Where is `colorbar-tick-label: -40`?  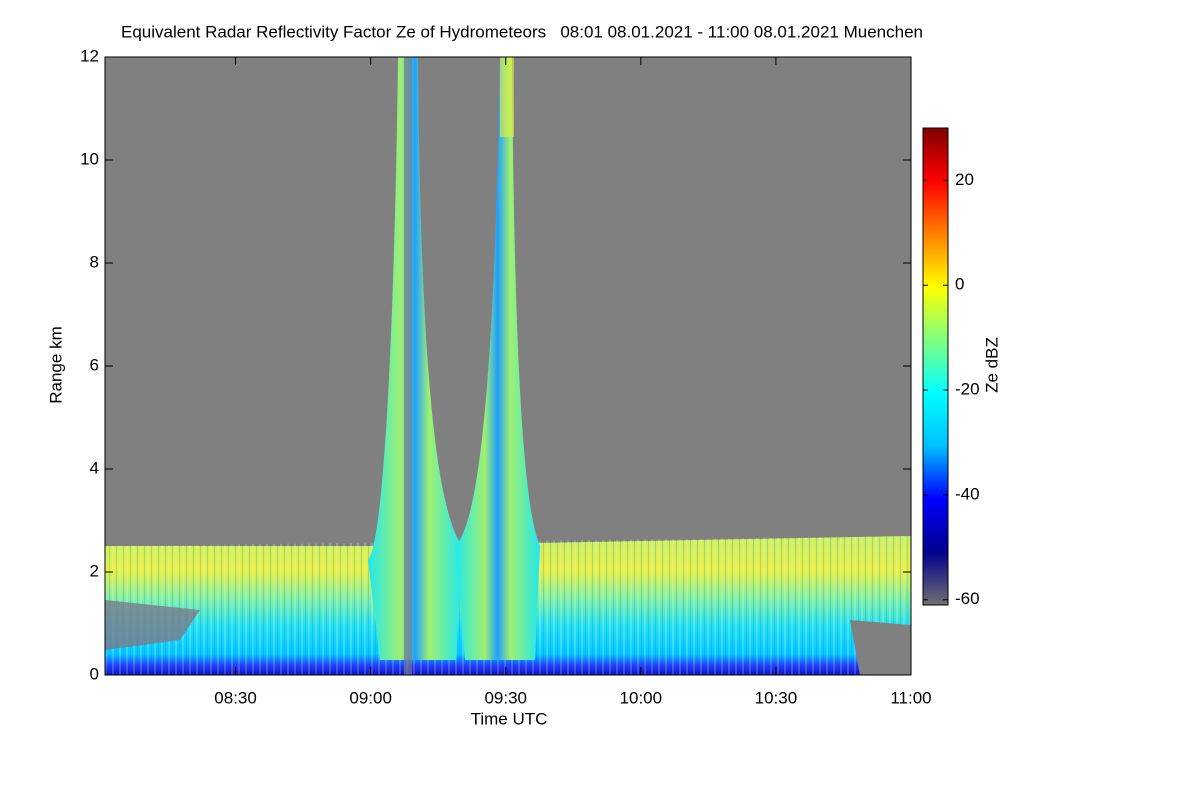
colorbar-tick-label: -40 is located at coordinates (967, 493).